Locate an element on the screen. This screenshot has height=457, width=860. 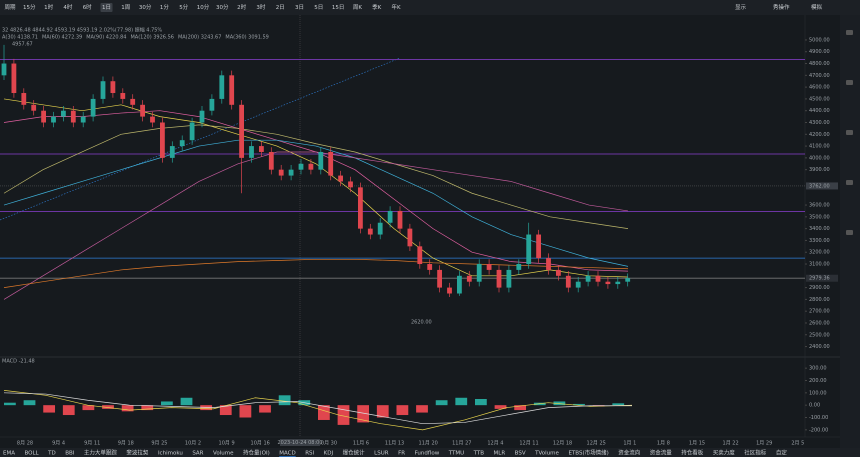
toolbar-item: 3日 is located at coordinates (299, 7).